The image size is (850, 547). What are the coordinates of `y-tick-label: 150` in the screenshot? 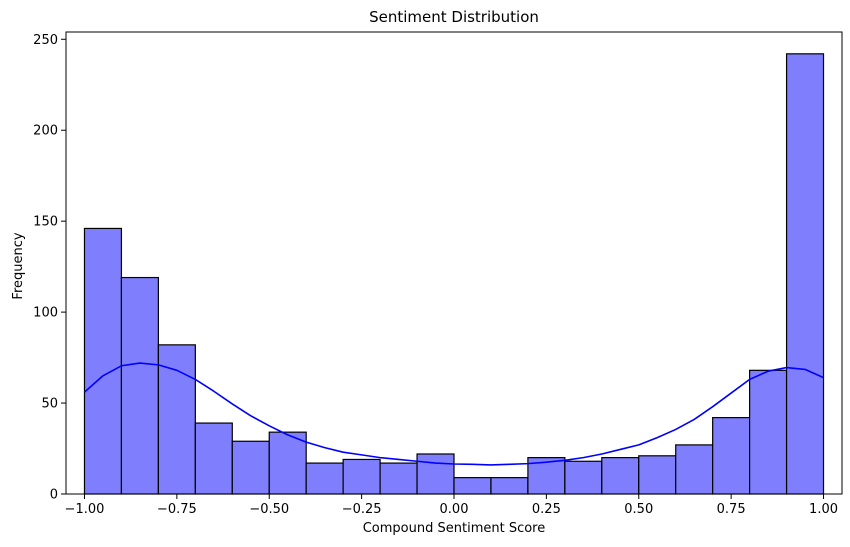 It's located at (45, 222).